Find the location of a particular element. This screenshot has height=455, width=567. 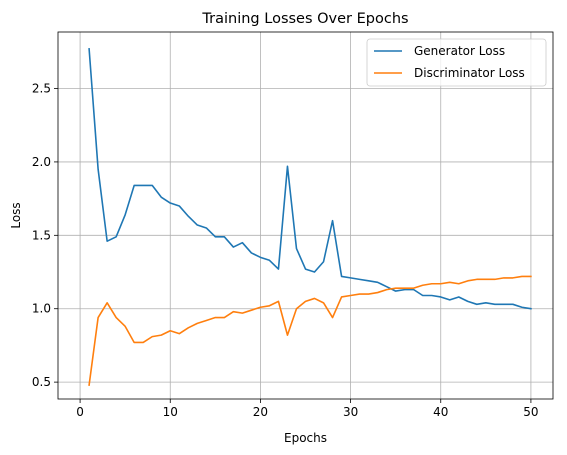

y-tick-label: 1.0 is located at coordinates (41, 309).